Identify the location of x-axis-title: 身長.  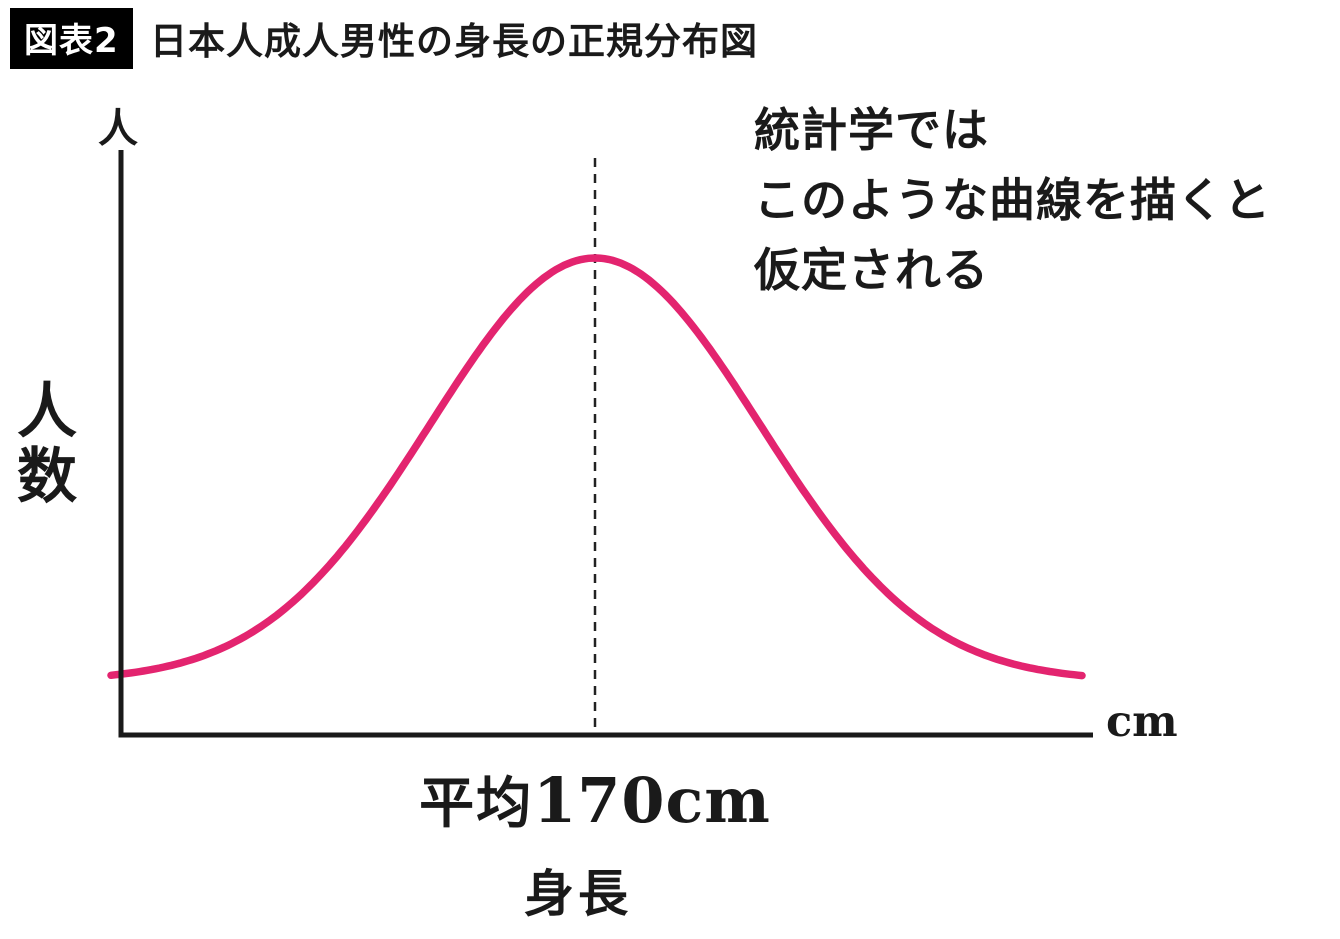
(578, 894).